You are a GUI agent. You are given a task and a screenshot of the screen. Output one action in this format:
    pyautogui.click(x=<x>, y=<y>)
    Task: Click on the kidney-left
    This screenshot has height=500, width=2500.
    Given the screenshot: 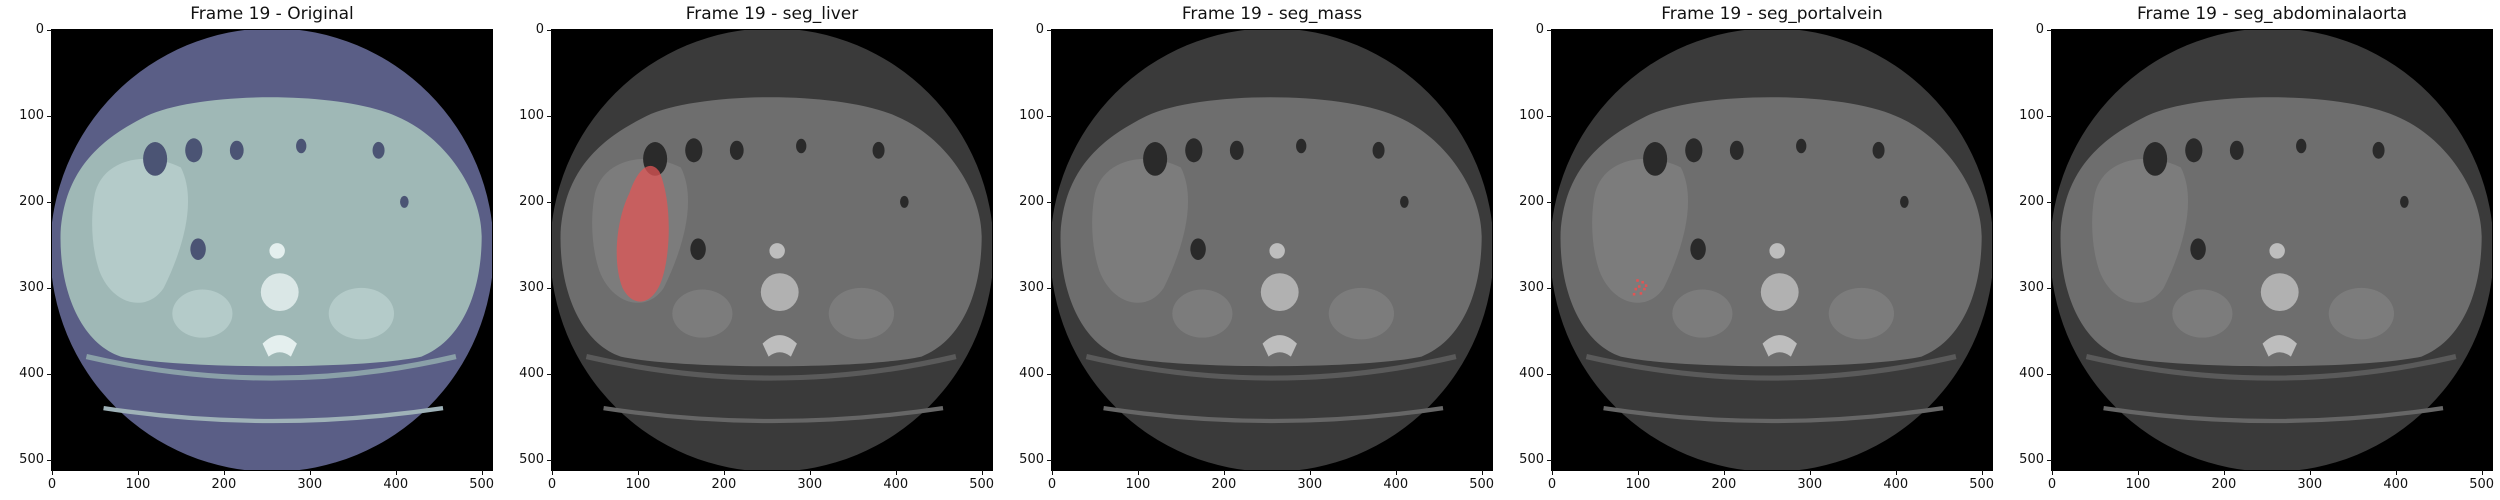 What is the action you would take?
    pyautogui.click(x=1861, y=313)
    